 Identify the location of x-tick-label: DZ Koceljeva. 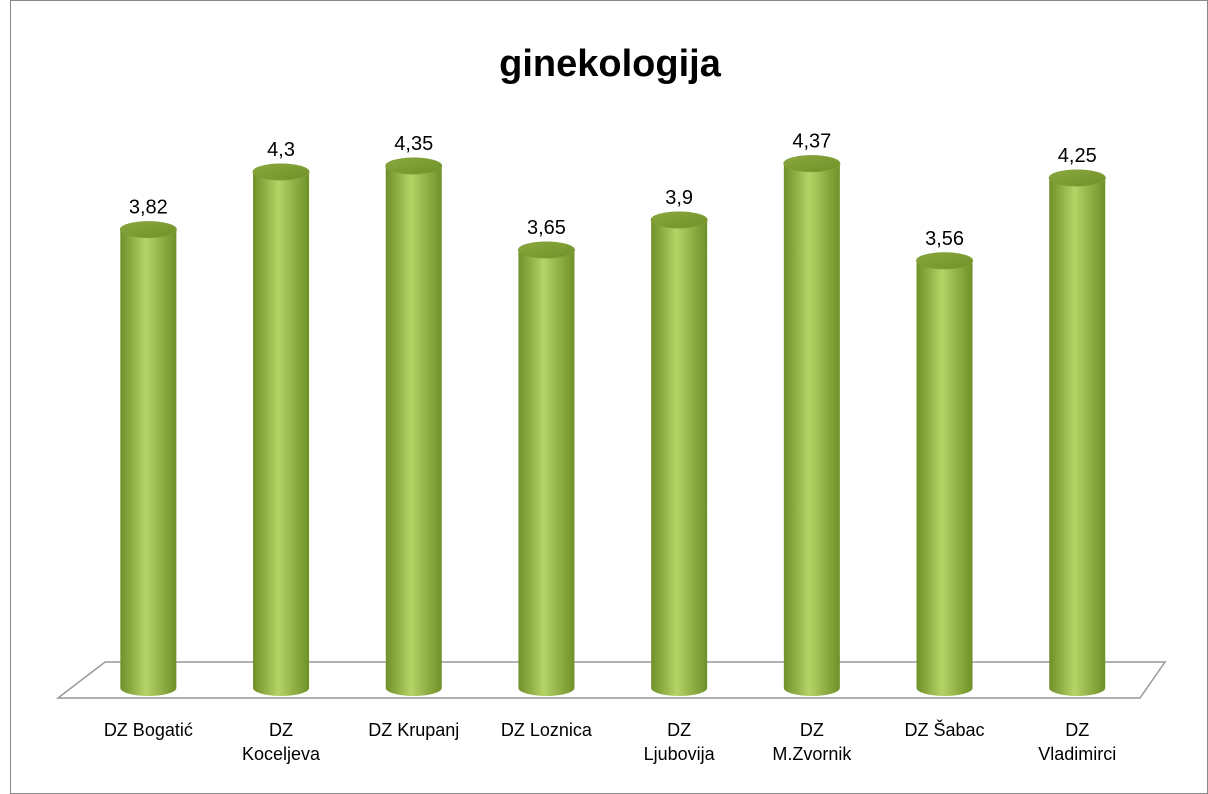
(281, 742).